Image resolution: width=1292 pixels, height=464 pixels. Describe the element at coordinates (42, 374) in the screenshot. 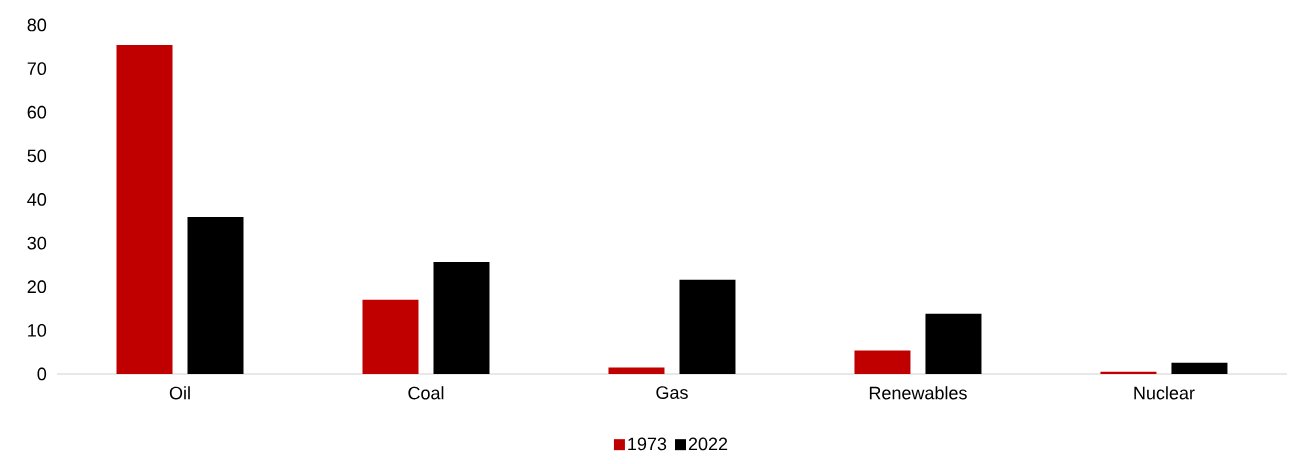

I see `y-tick-label: 0` at that location.